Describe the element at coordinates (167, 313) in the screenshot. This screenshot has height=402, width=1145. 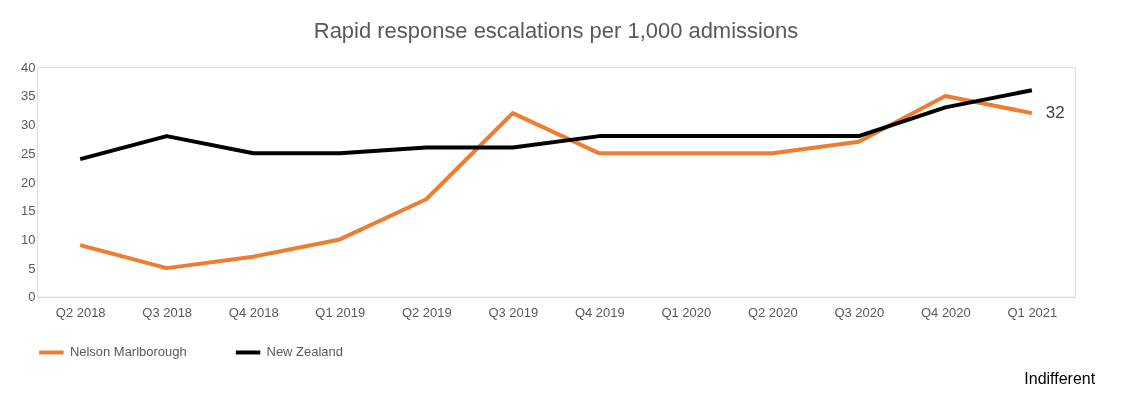
I see `x-tick-label: Q3 2018` at that location.